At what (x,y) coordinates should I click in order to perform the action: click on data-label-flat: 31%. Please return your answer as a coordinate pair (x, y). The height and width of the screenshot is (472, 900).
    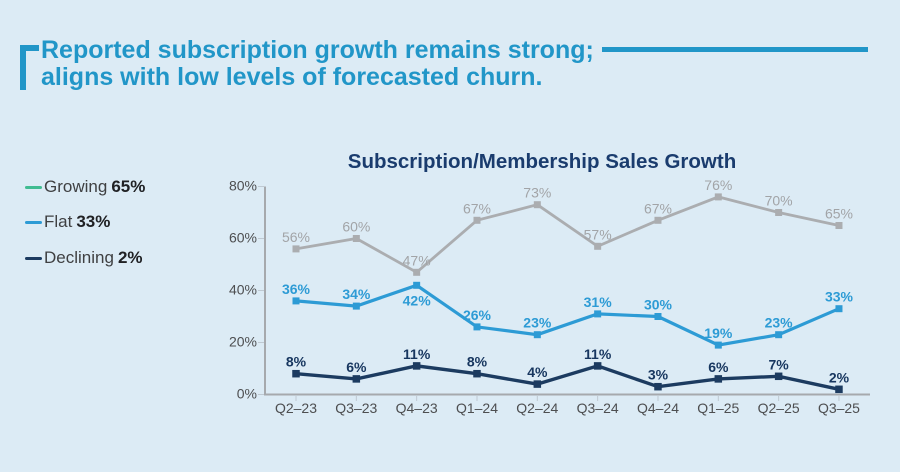
    Looking at the image, I should click on (598, 302).